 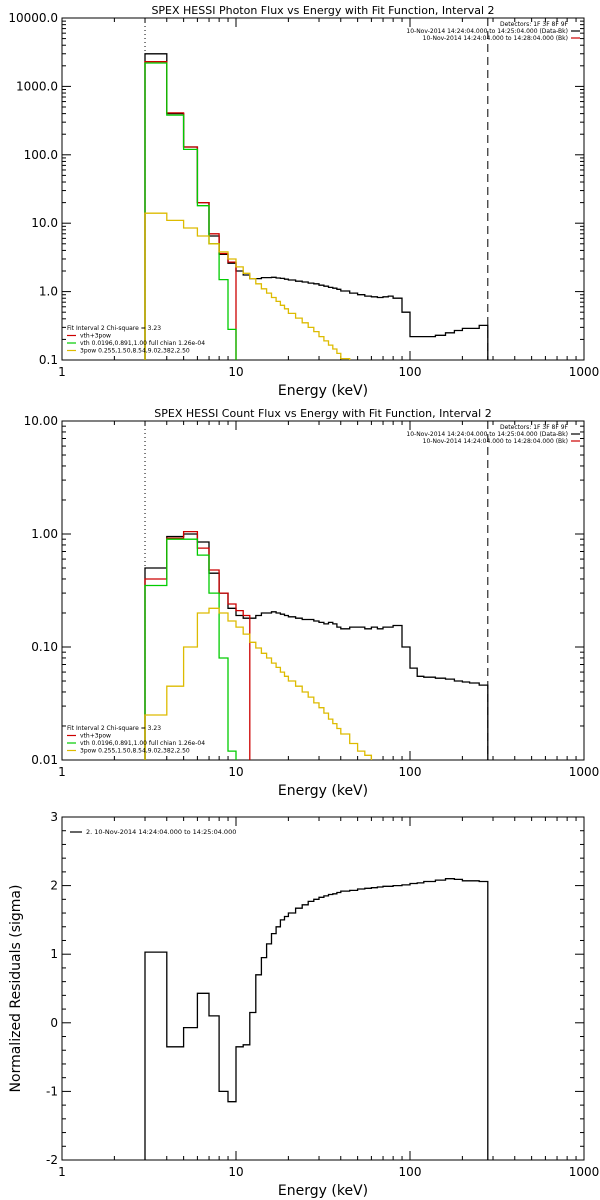 What do you see at coordinates (52, 1160) in the screenshot?
I see `y-tick-label: -2` at bounding box center [52, 1160].